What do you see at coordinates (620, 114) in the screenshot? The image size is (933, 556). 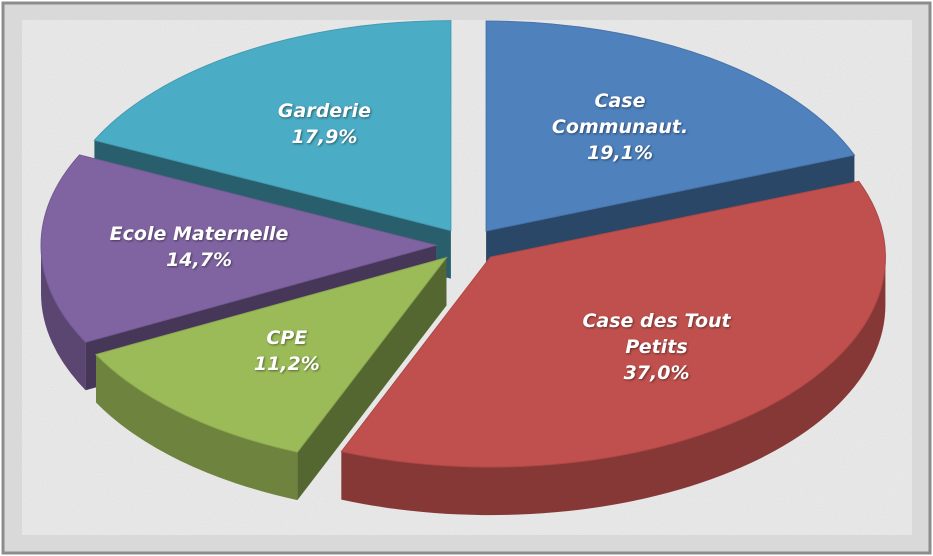 I see `category-label: Case Communaut.` at bounding box center [620, 114].